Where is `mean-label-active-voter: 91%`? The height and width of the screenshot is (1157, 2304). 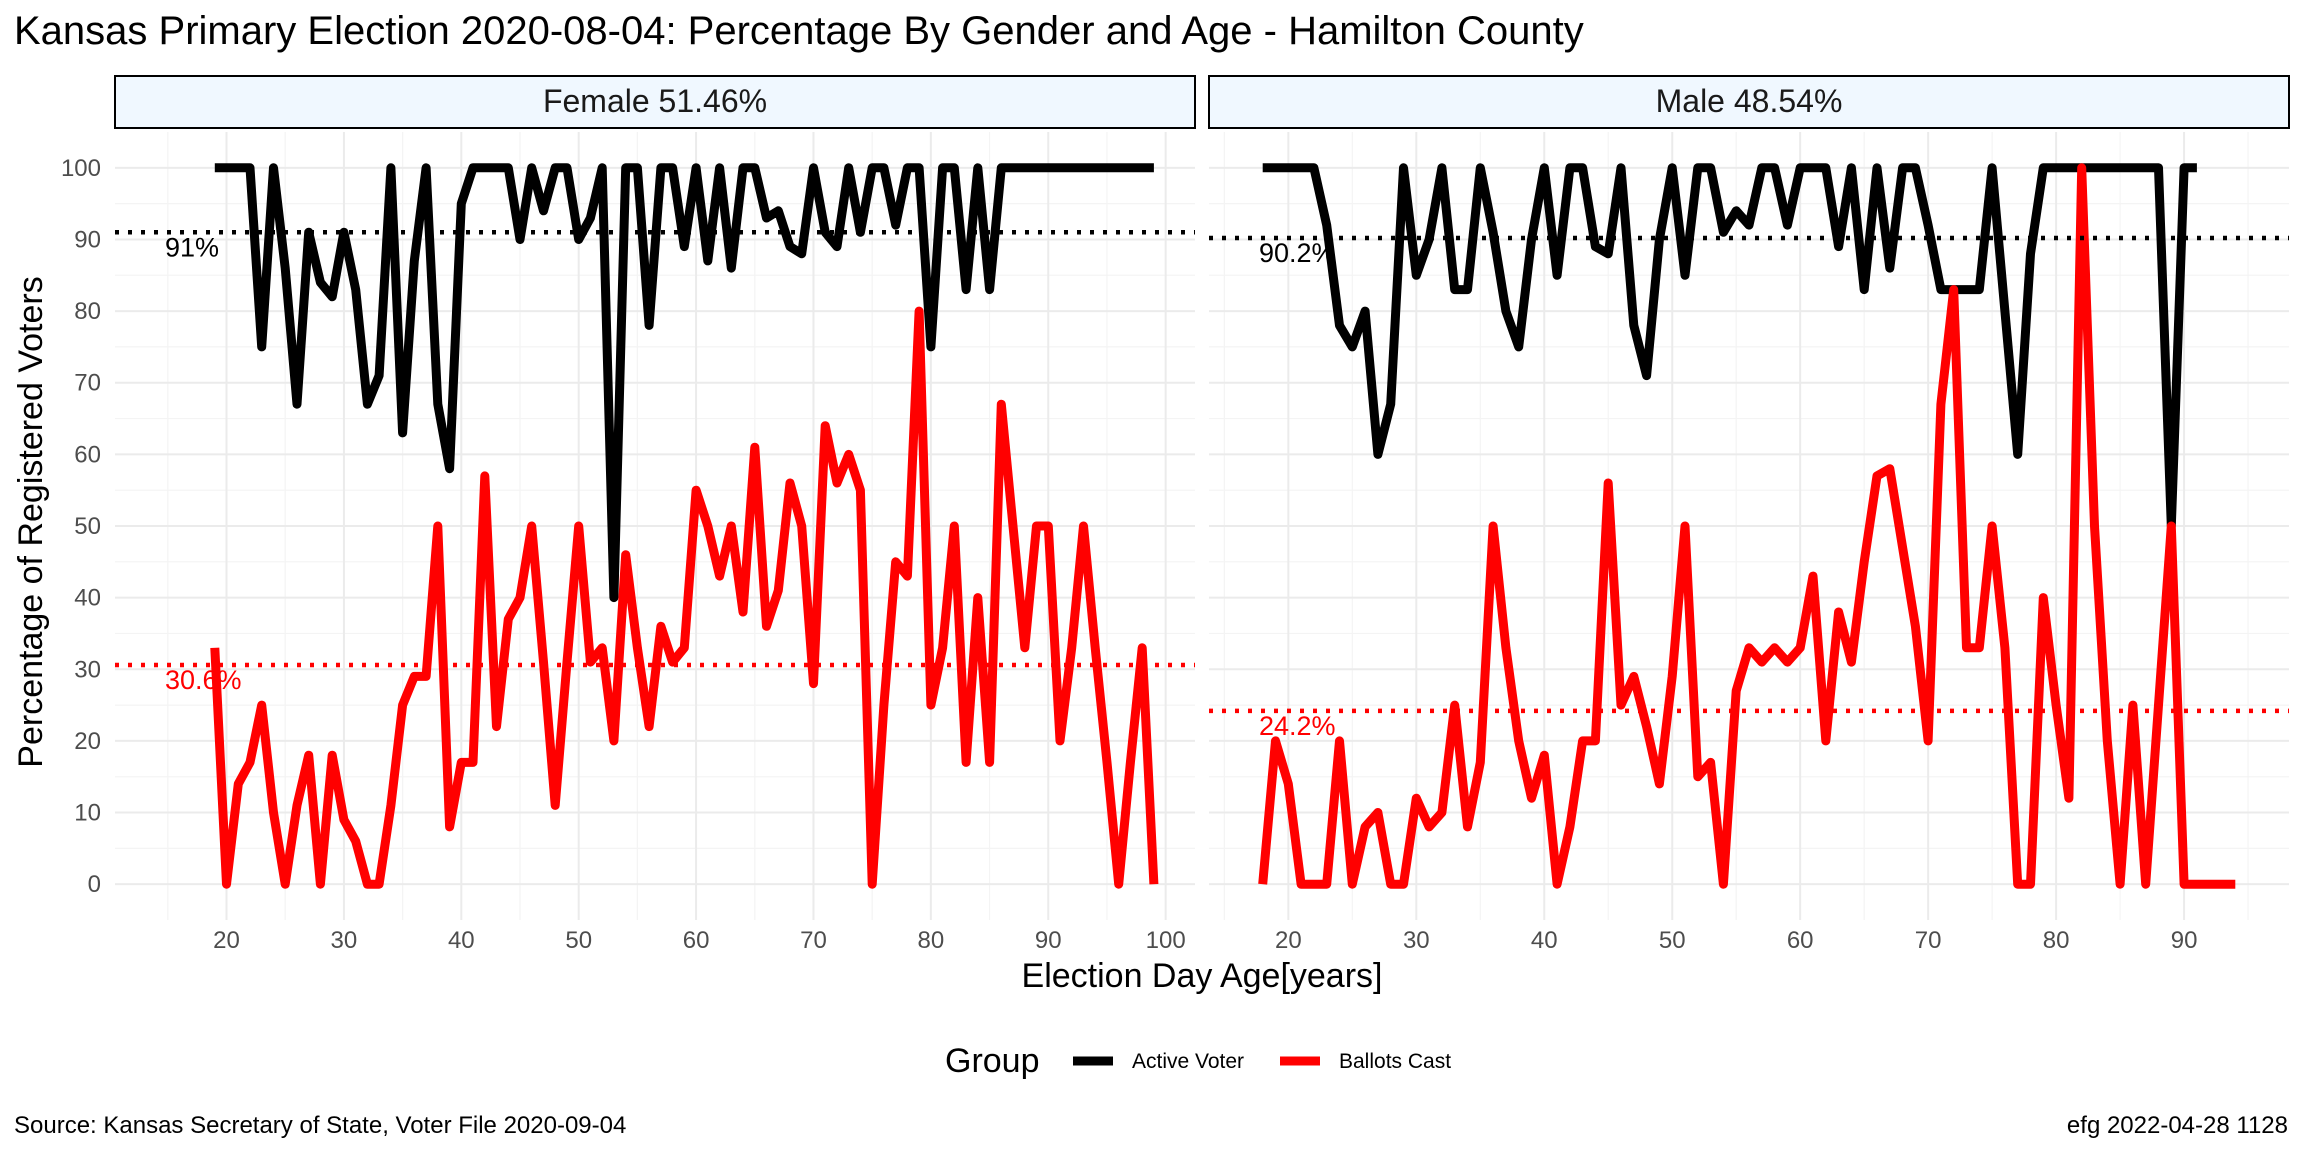
mean-label-active-voter: 91% is located at coordinates (192, 247).